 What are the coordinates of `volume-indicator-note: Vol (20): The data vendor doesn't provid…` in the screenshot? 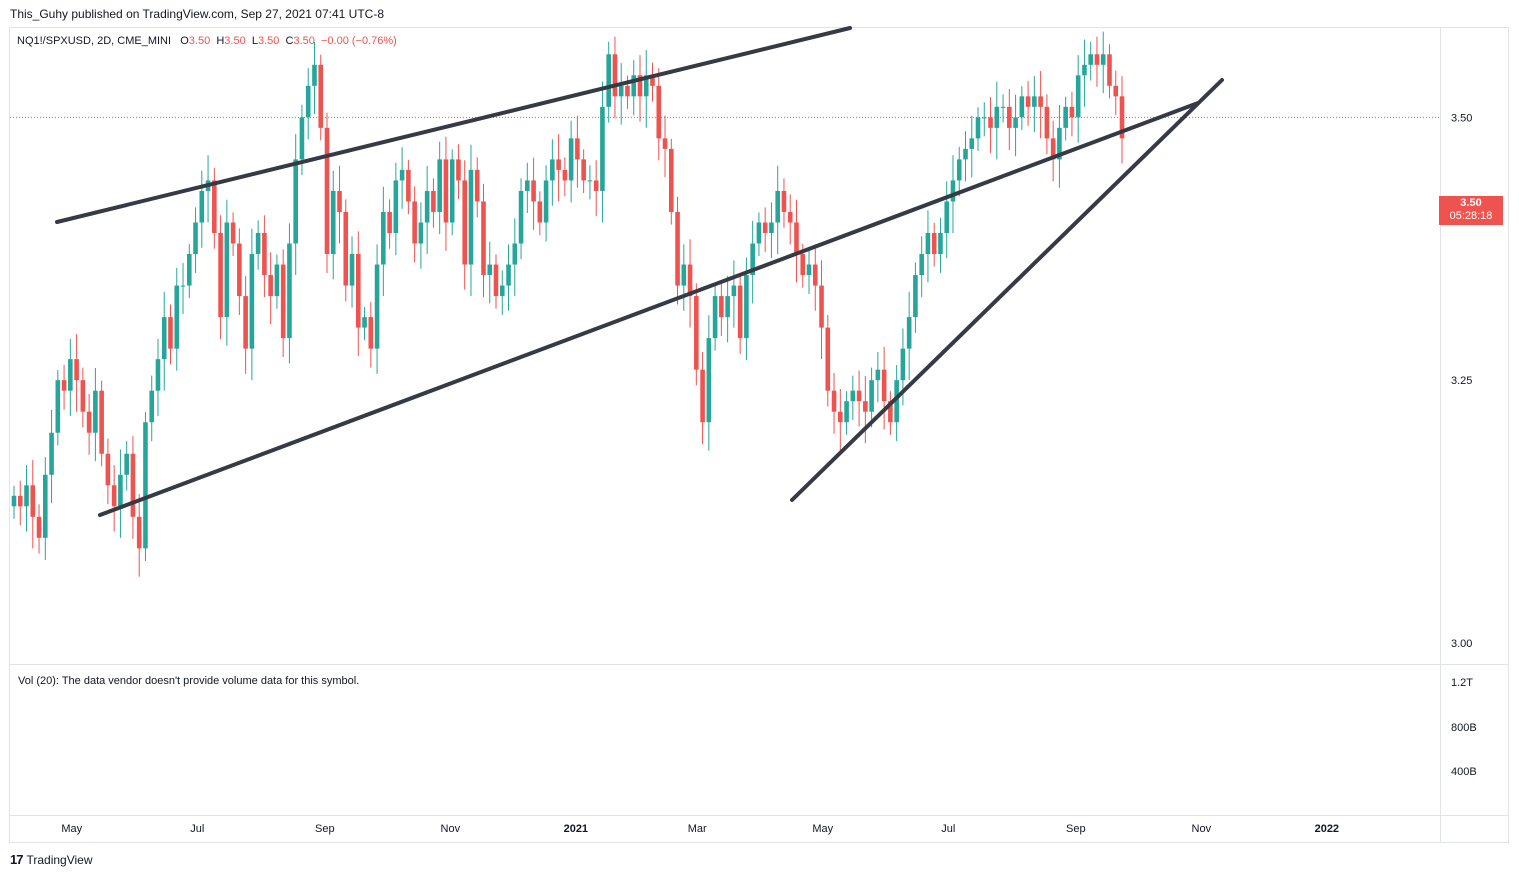 It's located at (189, 681).